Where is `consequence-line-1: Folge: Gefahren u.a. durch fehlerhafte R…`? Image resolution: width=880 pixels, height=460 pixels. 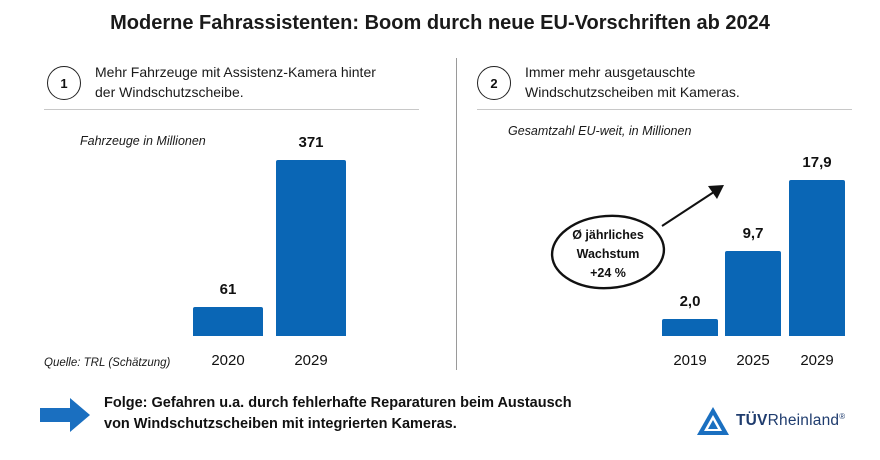 consequence-line-1: Folge: Gefahren u.a. durch fehlerhafte R… is located at coordinates (338, 403).